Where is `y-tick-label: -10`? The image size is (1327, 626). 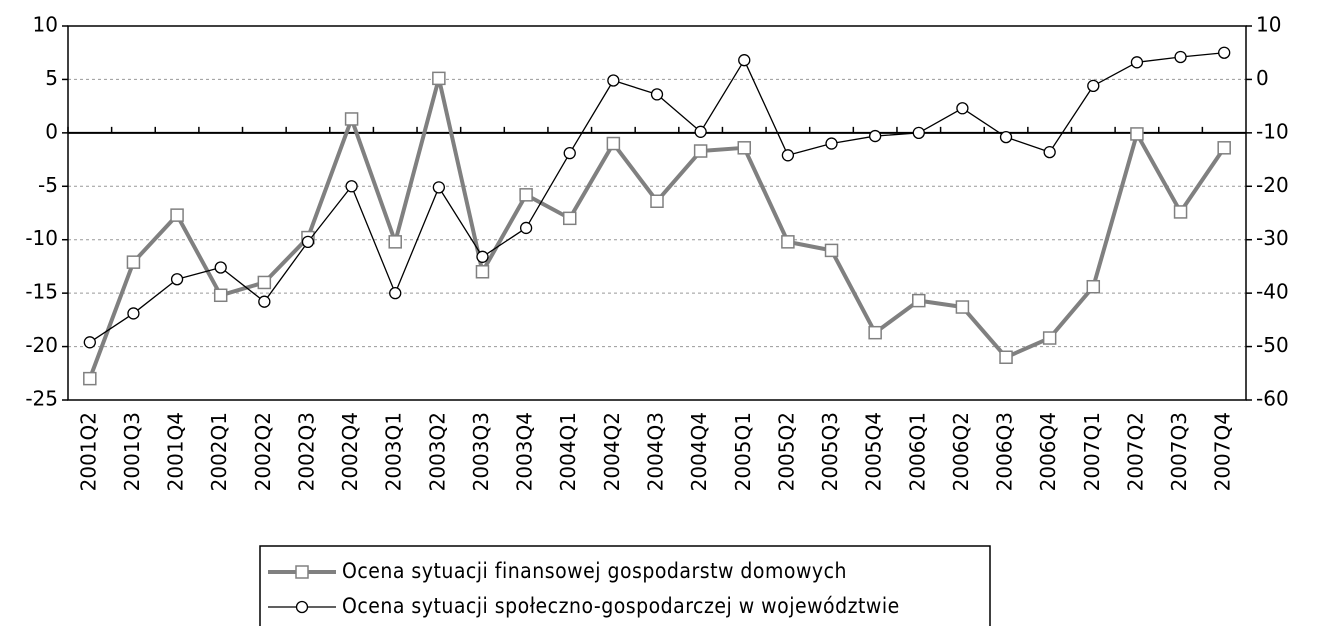
y-tick-label: -10 is located at coordinates (41, 238).